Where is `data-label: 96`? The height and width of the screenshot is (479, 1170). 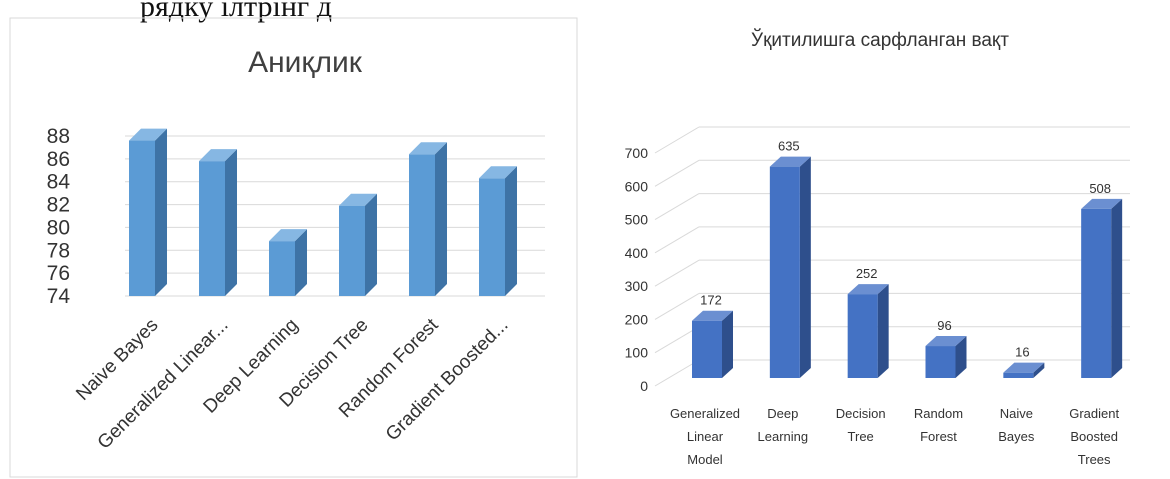
data-label: 96 is located at coordinates (944, 325).